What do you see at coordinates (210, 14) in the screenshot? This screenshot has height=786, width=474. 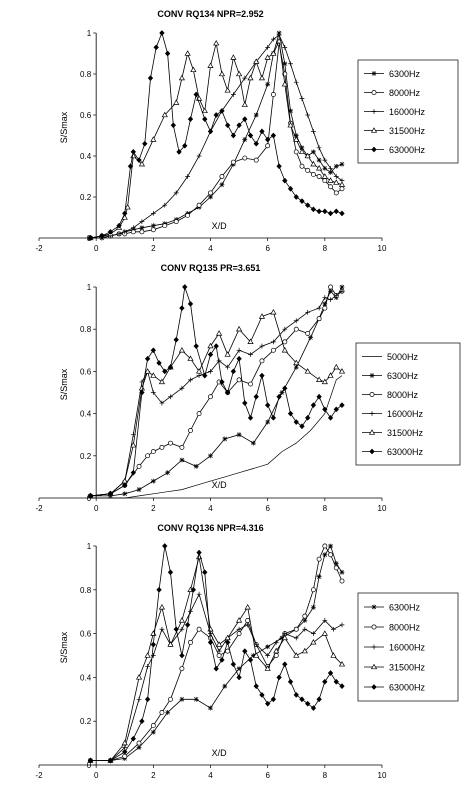 I see `chart-title: CONV RQ134 NPR=2.952` at bounding box center [210, 14].